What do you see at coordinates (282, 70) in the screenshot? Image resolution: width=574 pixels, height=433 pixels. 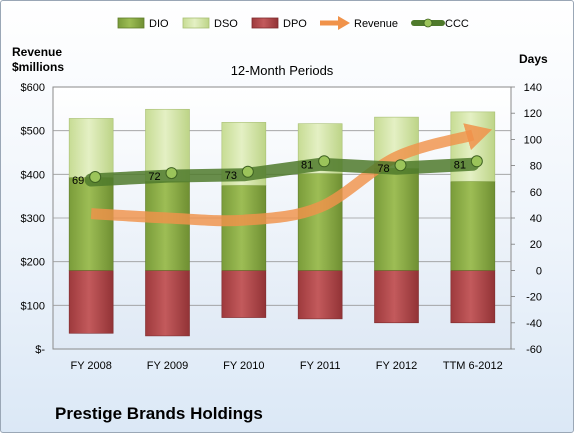 I see `chart-title: 12-Month Periods` at bounding box center [282, 70].